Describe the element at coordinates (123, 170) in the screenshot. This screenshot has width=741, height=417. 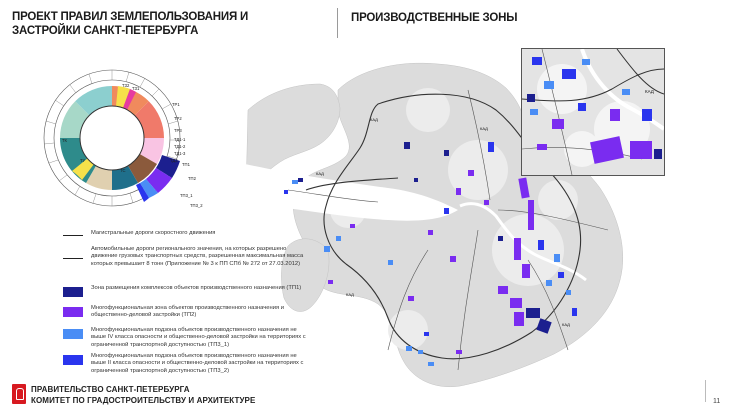
I see `donut-label: ТС` at that location.